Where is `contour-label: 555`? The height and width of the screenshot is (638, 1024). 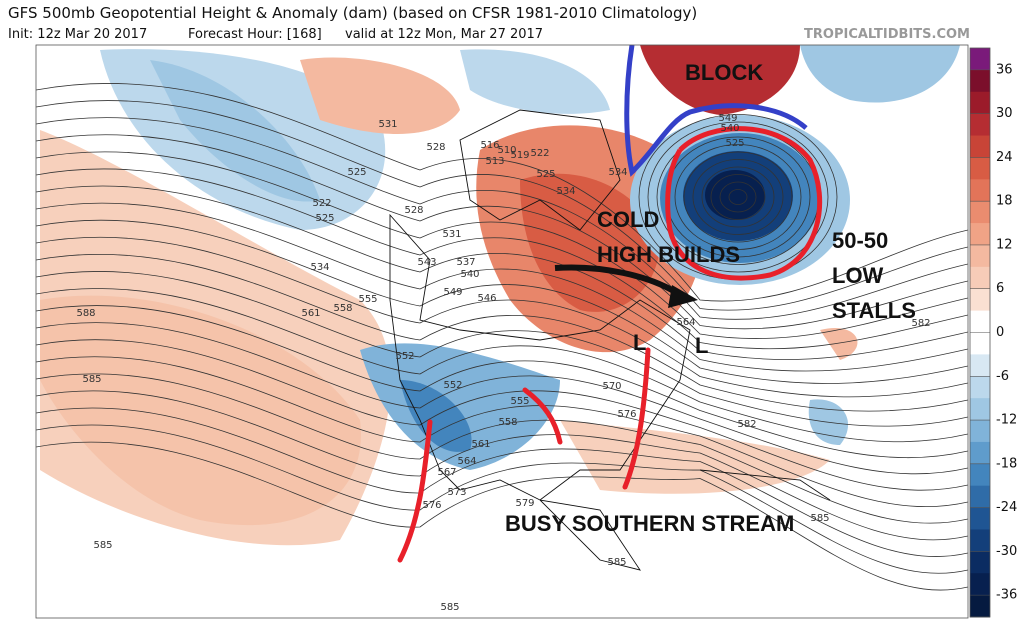 contour-label: 555 is located at coordinates (519, 401).